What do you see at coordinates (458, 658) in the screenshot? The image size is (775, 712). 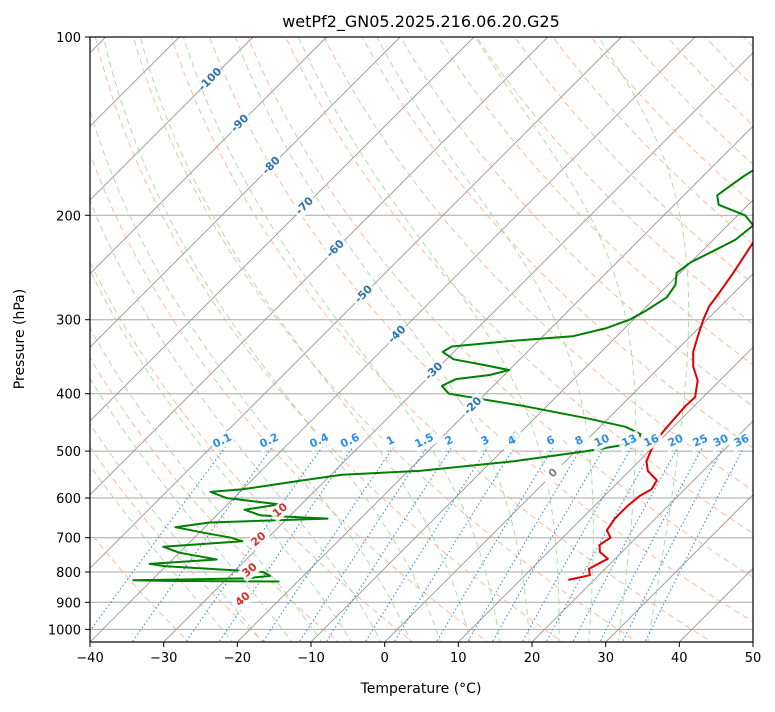 I see `x-tick-label: 10` at bounding box center [458, 658].